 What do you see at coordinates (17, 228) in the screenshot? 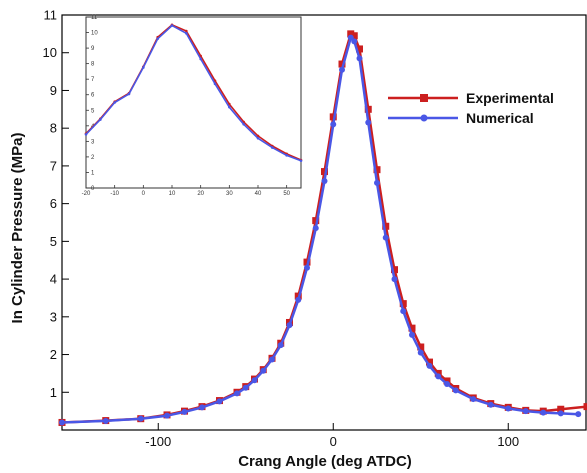
I see `y-axis-title: In Cylinder Pressure (MPa)` at bounding box center [17, 228].